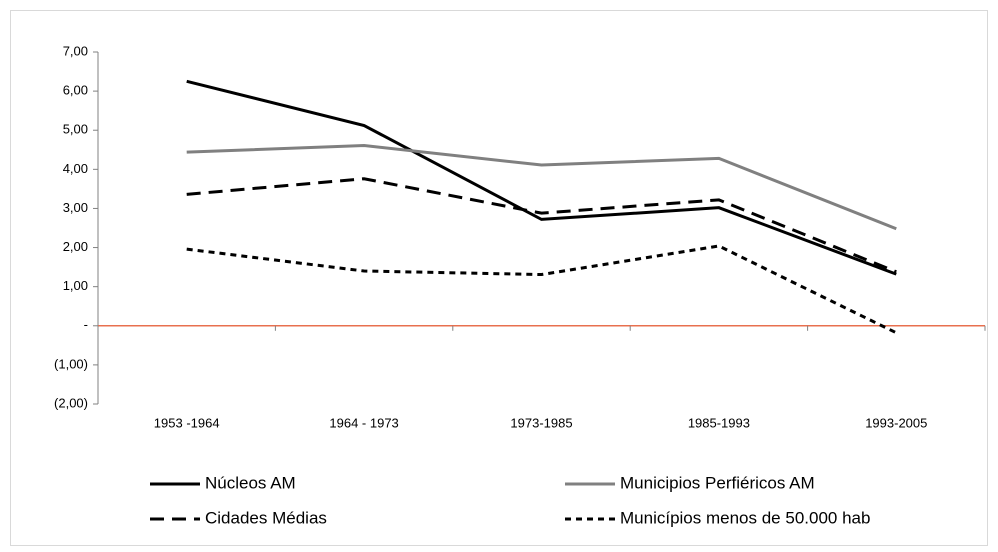 The height and width of the screenshot is (552, 998). I want to click on y-tick-label: 2,00, so click(75, 246).